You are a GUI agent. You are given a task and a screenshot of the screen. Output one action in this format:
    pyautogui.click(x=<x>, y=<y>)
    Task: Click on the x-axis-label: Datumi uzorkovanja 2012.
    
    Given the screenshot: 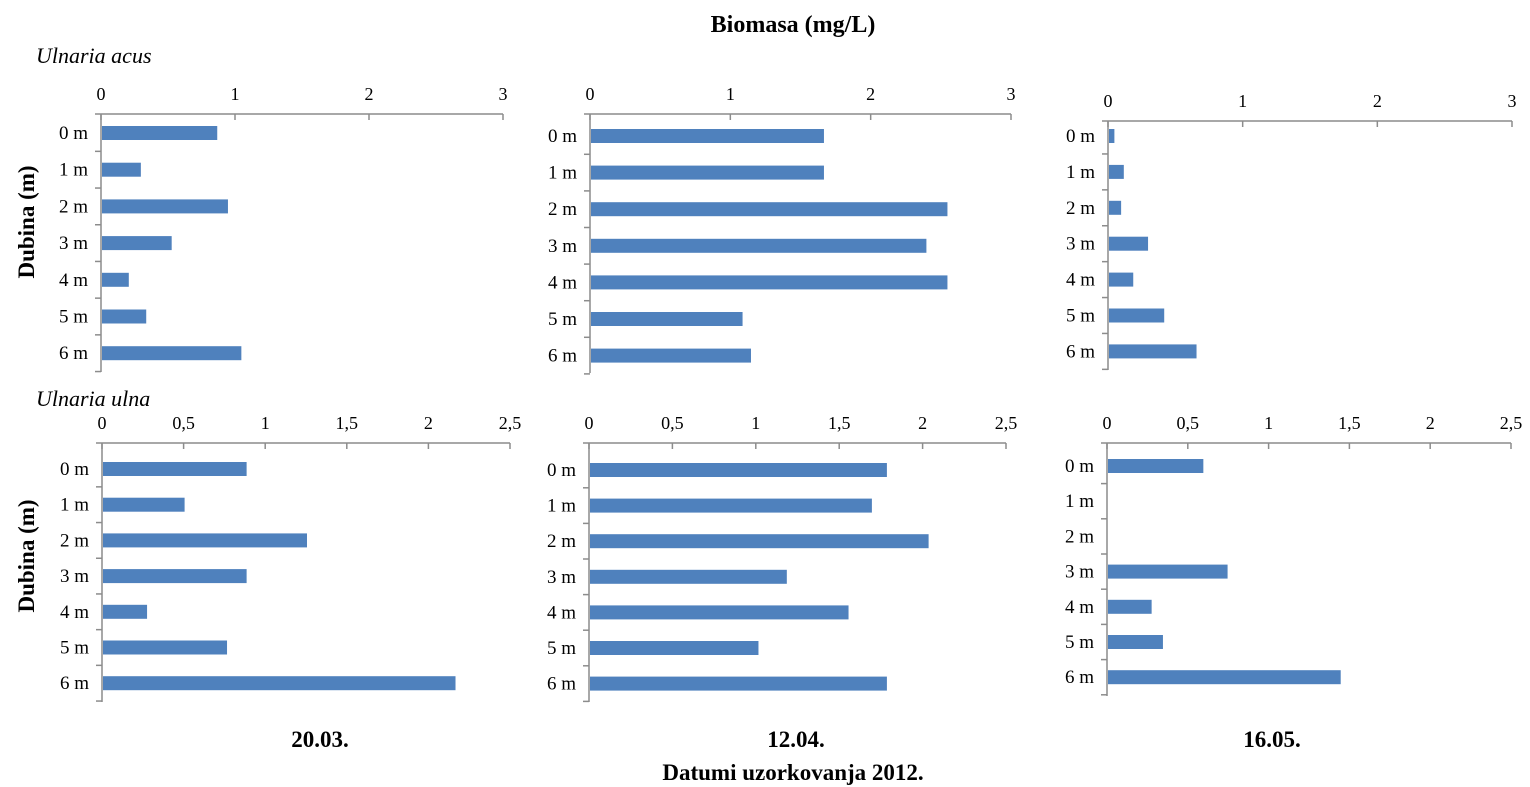 What is the action you would take?
    pyautogui.click(x=792, y=772)
    